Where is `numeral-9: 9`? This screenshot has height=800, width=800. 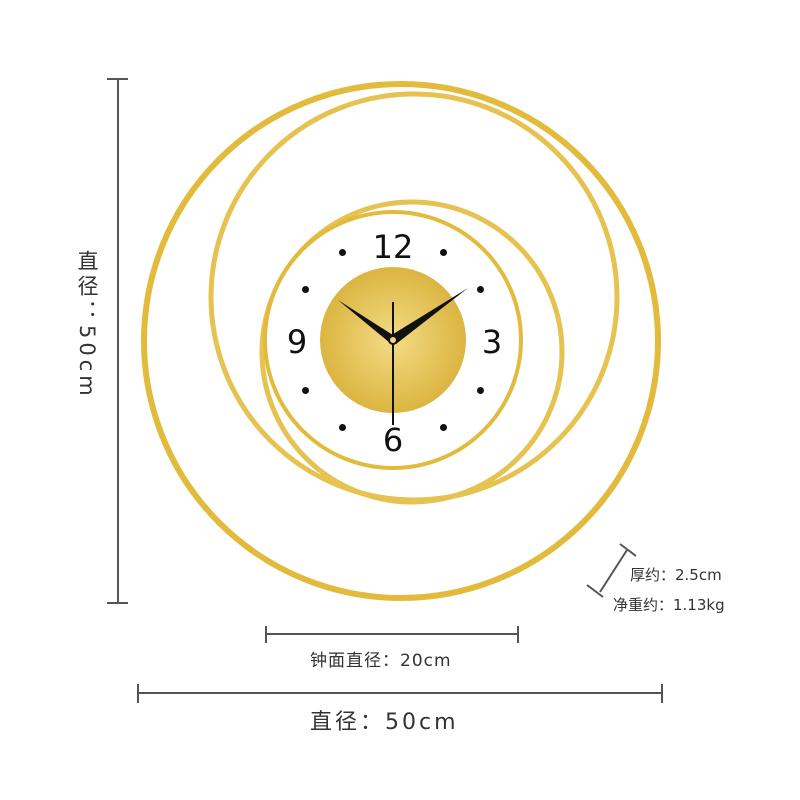
numeral-9: 9 is located at coordinates (297, 342).